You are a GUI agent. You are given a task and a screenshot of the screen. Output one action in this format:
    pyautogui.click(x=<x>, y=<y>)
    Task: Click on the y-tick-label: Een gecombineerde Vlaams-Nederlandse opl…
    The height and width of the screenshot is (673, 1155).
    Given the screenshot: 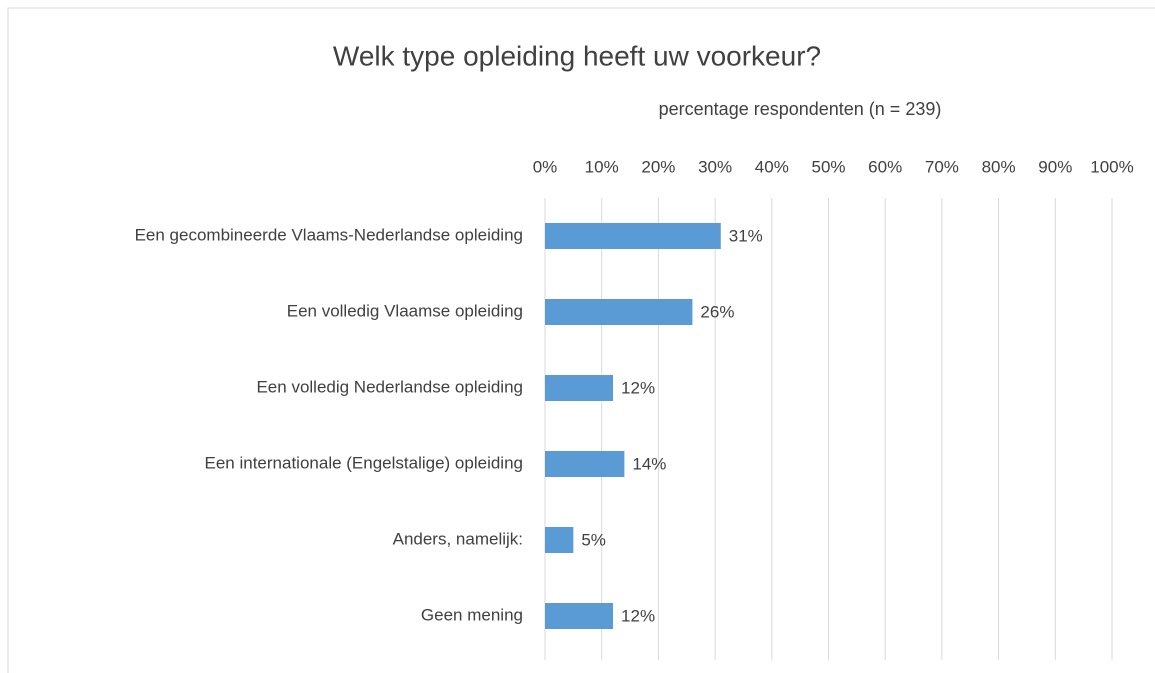 What is the action you would take?
    pyautogui.click(x=329, y=234)
    